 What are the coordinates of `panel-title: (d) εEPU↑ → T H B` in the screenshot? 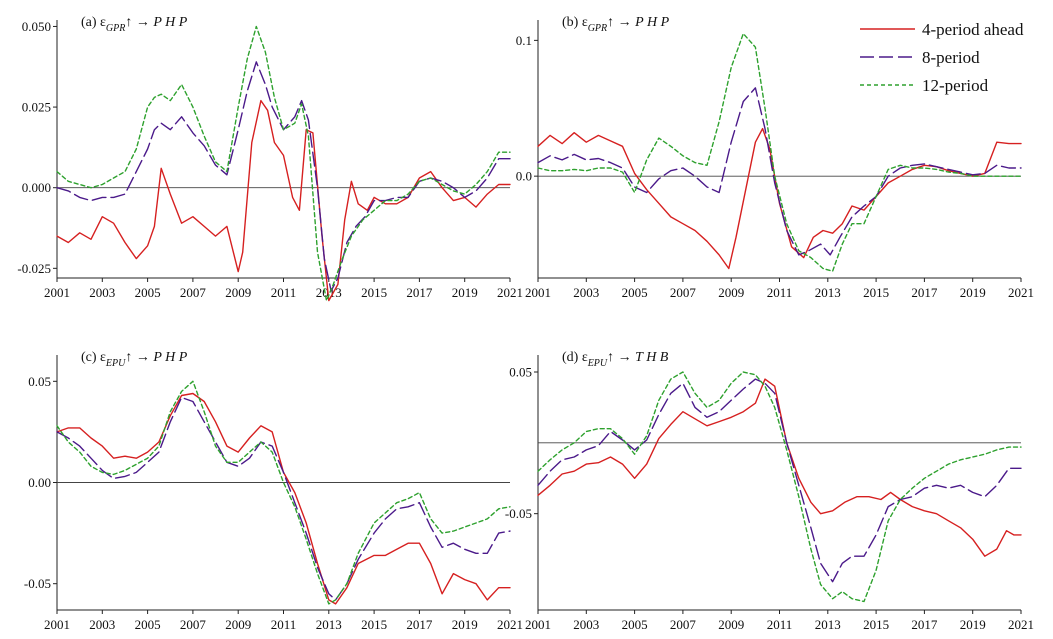 It's located at (615, 359).